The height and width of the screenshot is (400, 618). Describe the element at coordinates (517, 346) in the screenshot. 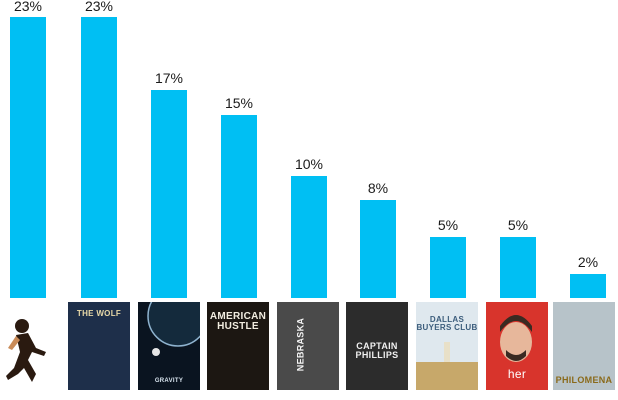

I see `movie-poster-her: her` at that location.